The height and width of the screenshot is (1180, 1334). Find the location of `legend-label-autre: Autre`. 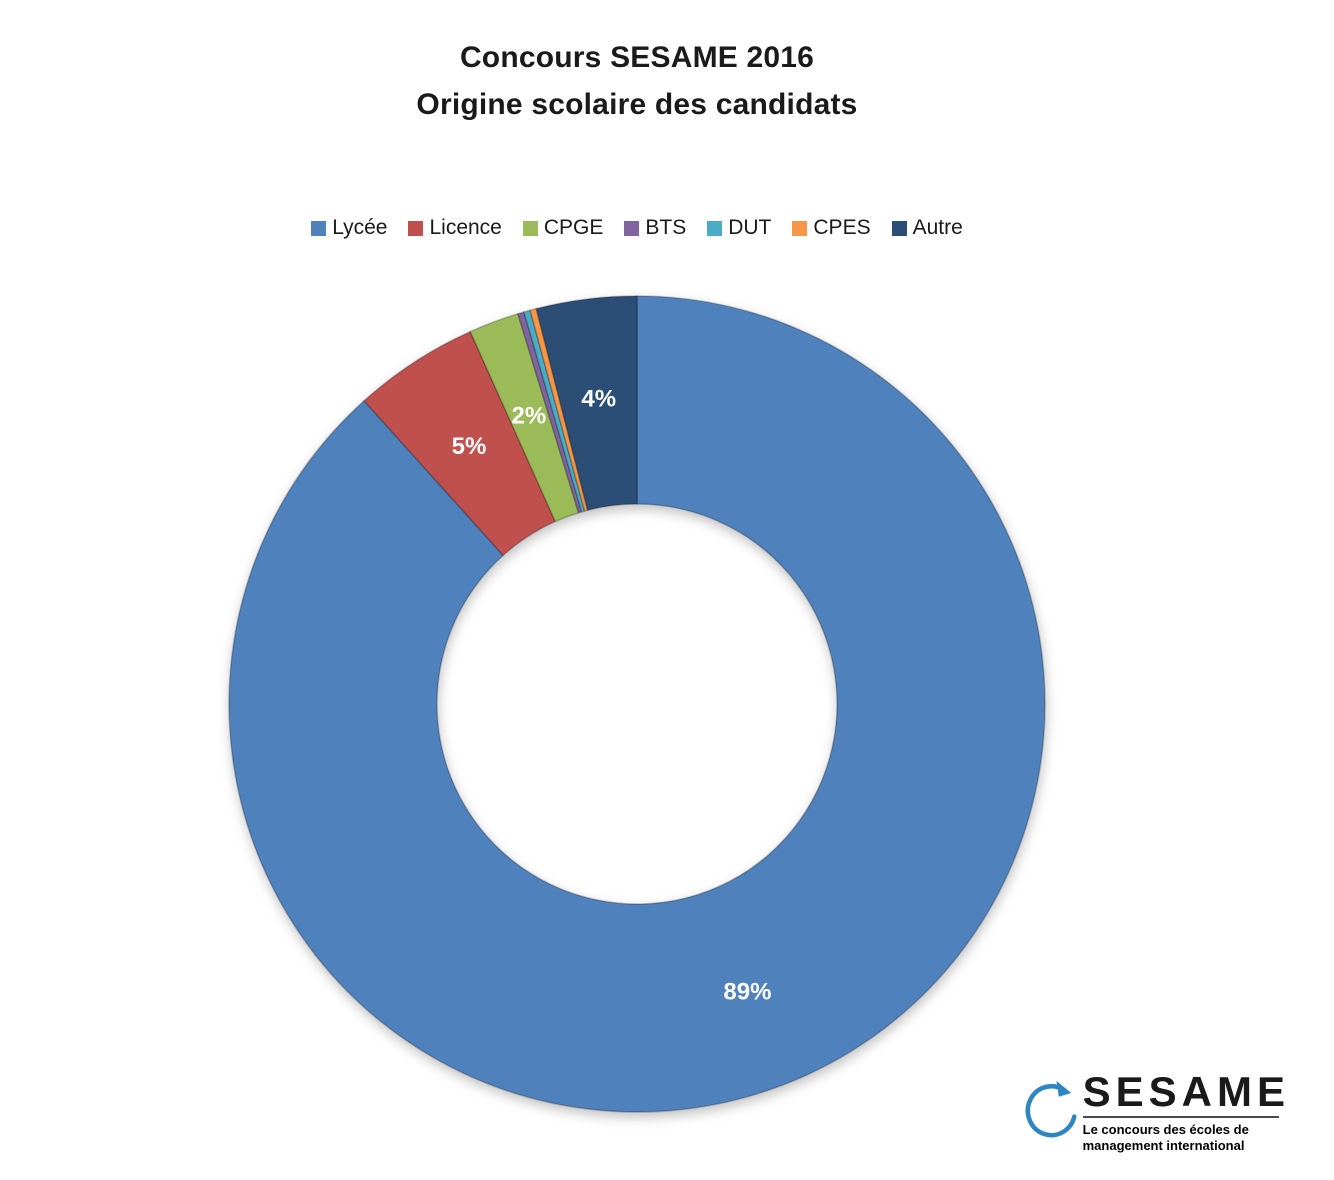

legend-label-autre: Autre is located at coordinates (937, 227).